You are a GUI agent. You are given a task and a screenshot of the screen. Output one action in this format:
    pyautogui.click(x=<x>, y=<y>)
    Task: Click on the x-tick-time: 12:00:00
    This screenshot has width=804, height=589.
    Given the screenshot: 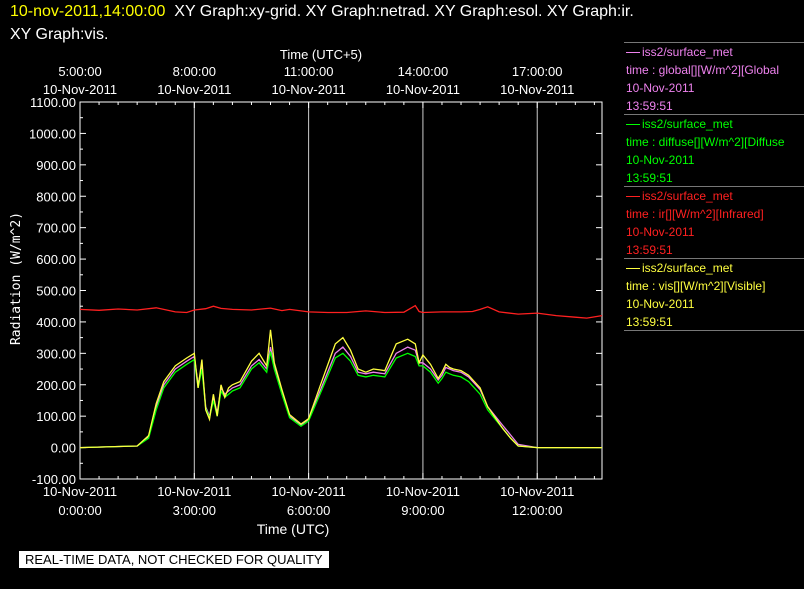 What is the action you would take?
    pyautogui.click(x=537, y=510)
    